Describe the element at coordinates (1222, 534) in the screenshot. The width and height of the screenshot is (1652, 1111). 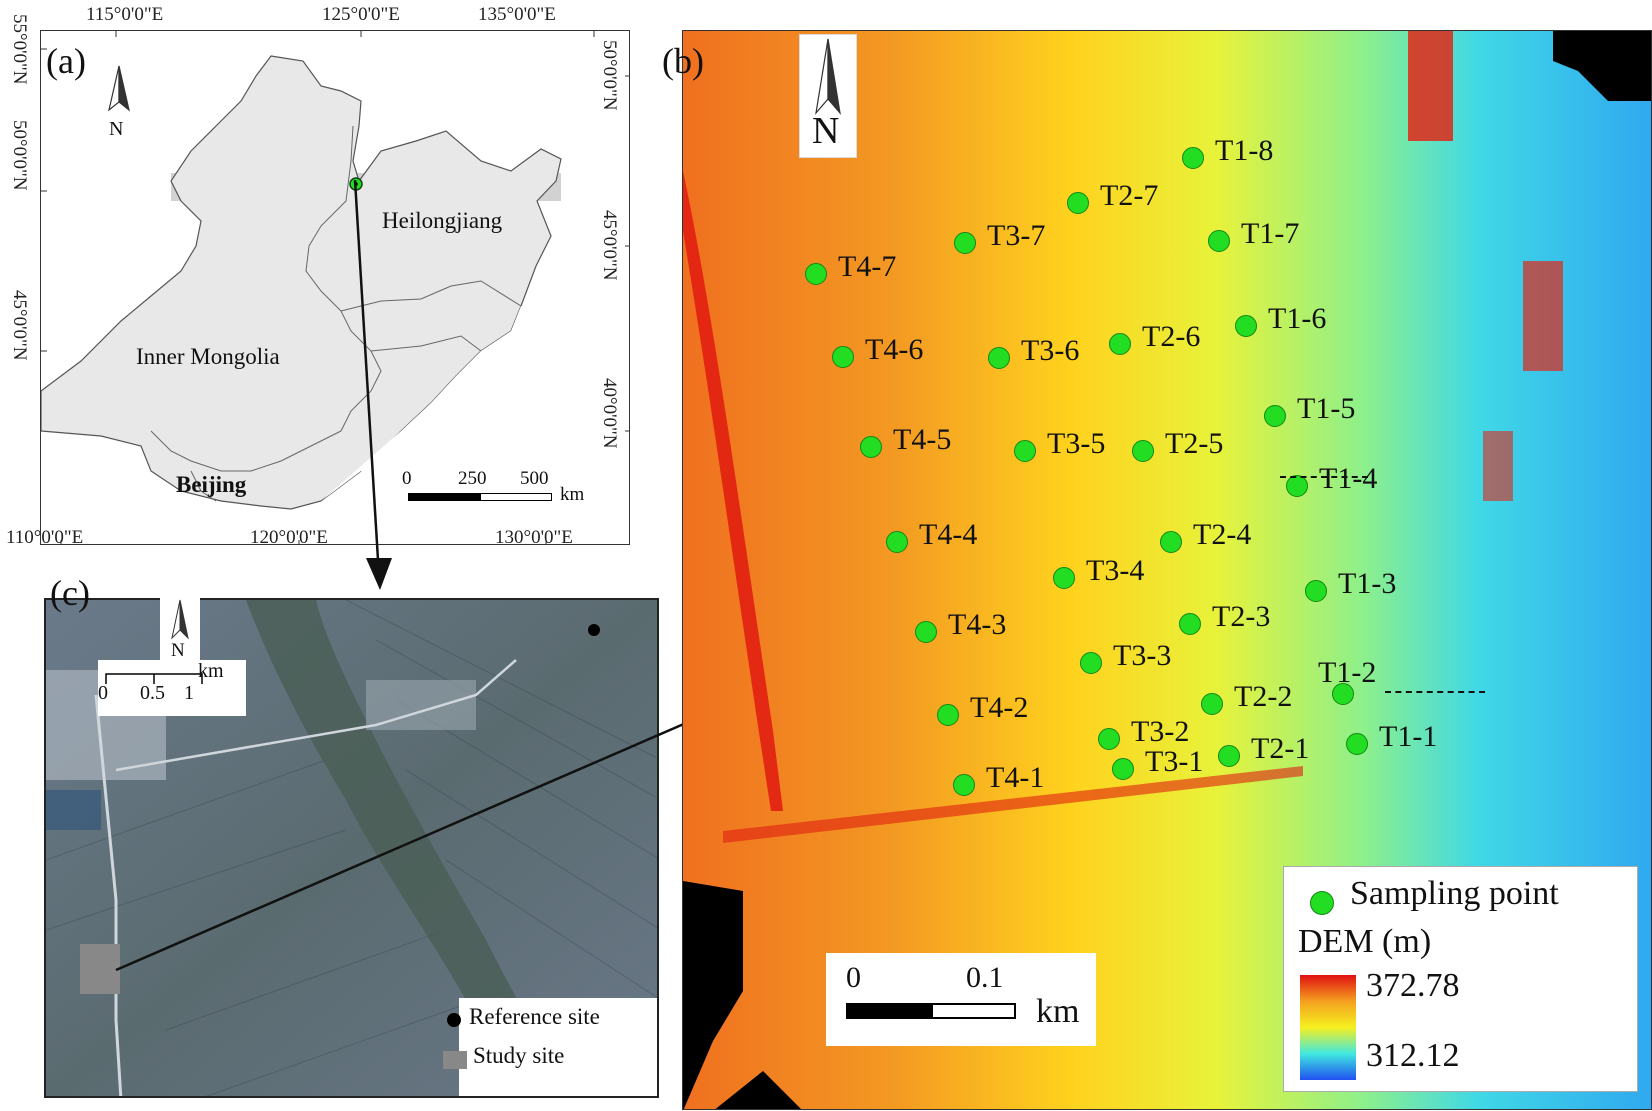
I see `sampling-point-label: T2-4` at that location.